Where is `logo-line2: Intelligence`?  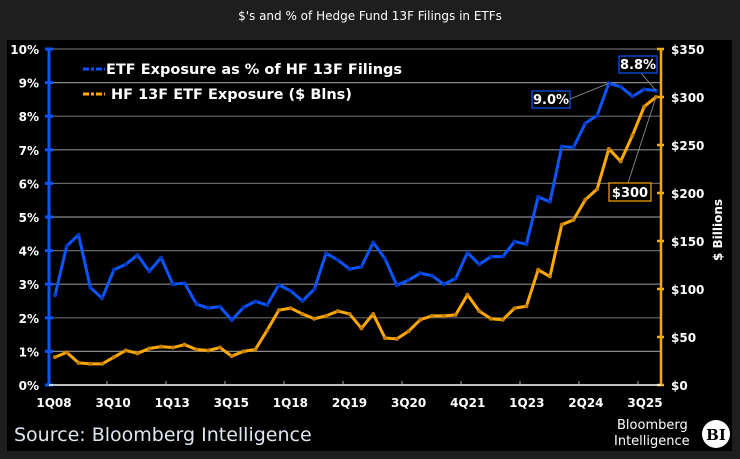 logo-line2: Intelligence is located at coordinates (652, 441).